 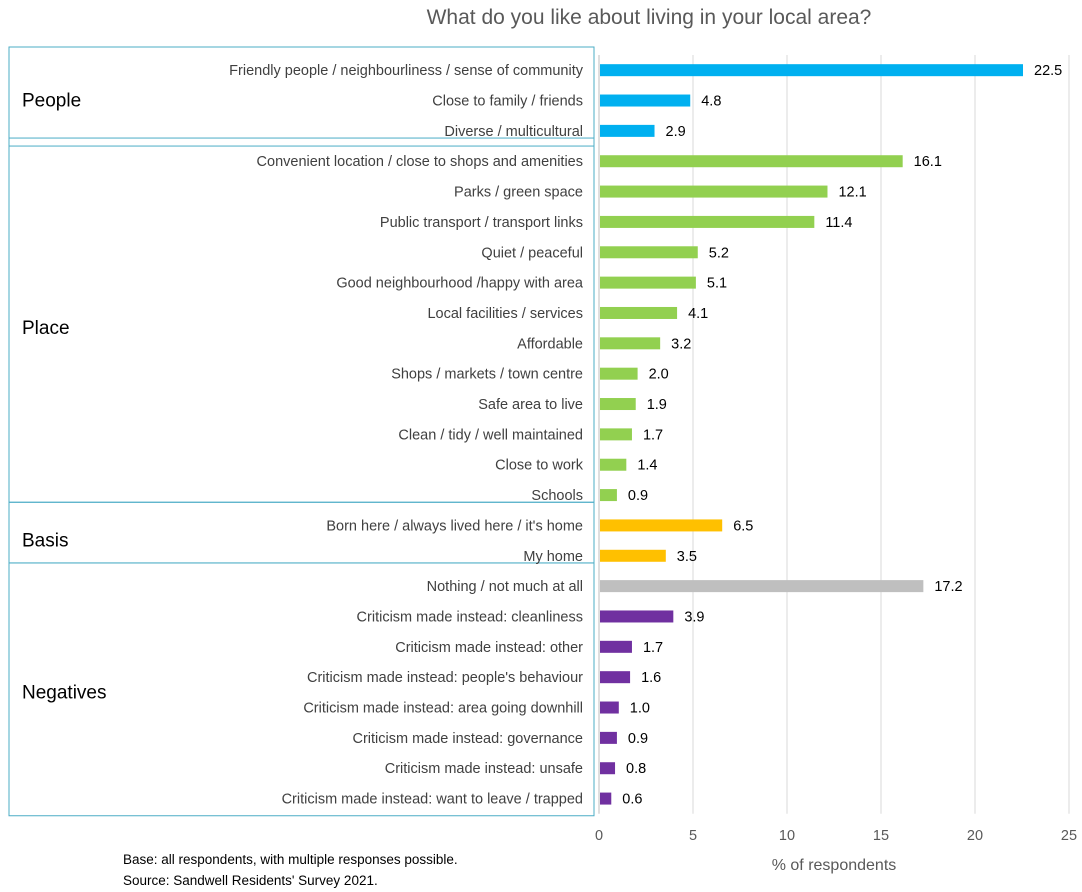 What do you see at coordinates (836, 836) in the screenshot?
I see `x-axis-ticks: 0 5 10 15 20 25` at bounding box center [836, 836].